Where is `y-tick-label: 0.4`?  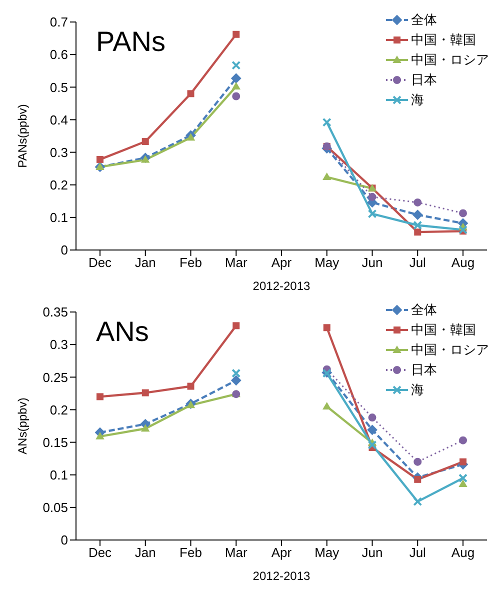 y-tick-label: 0.4 is located at coordinates (59, 120).